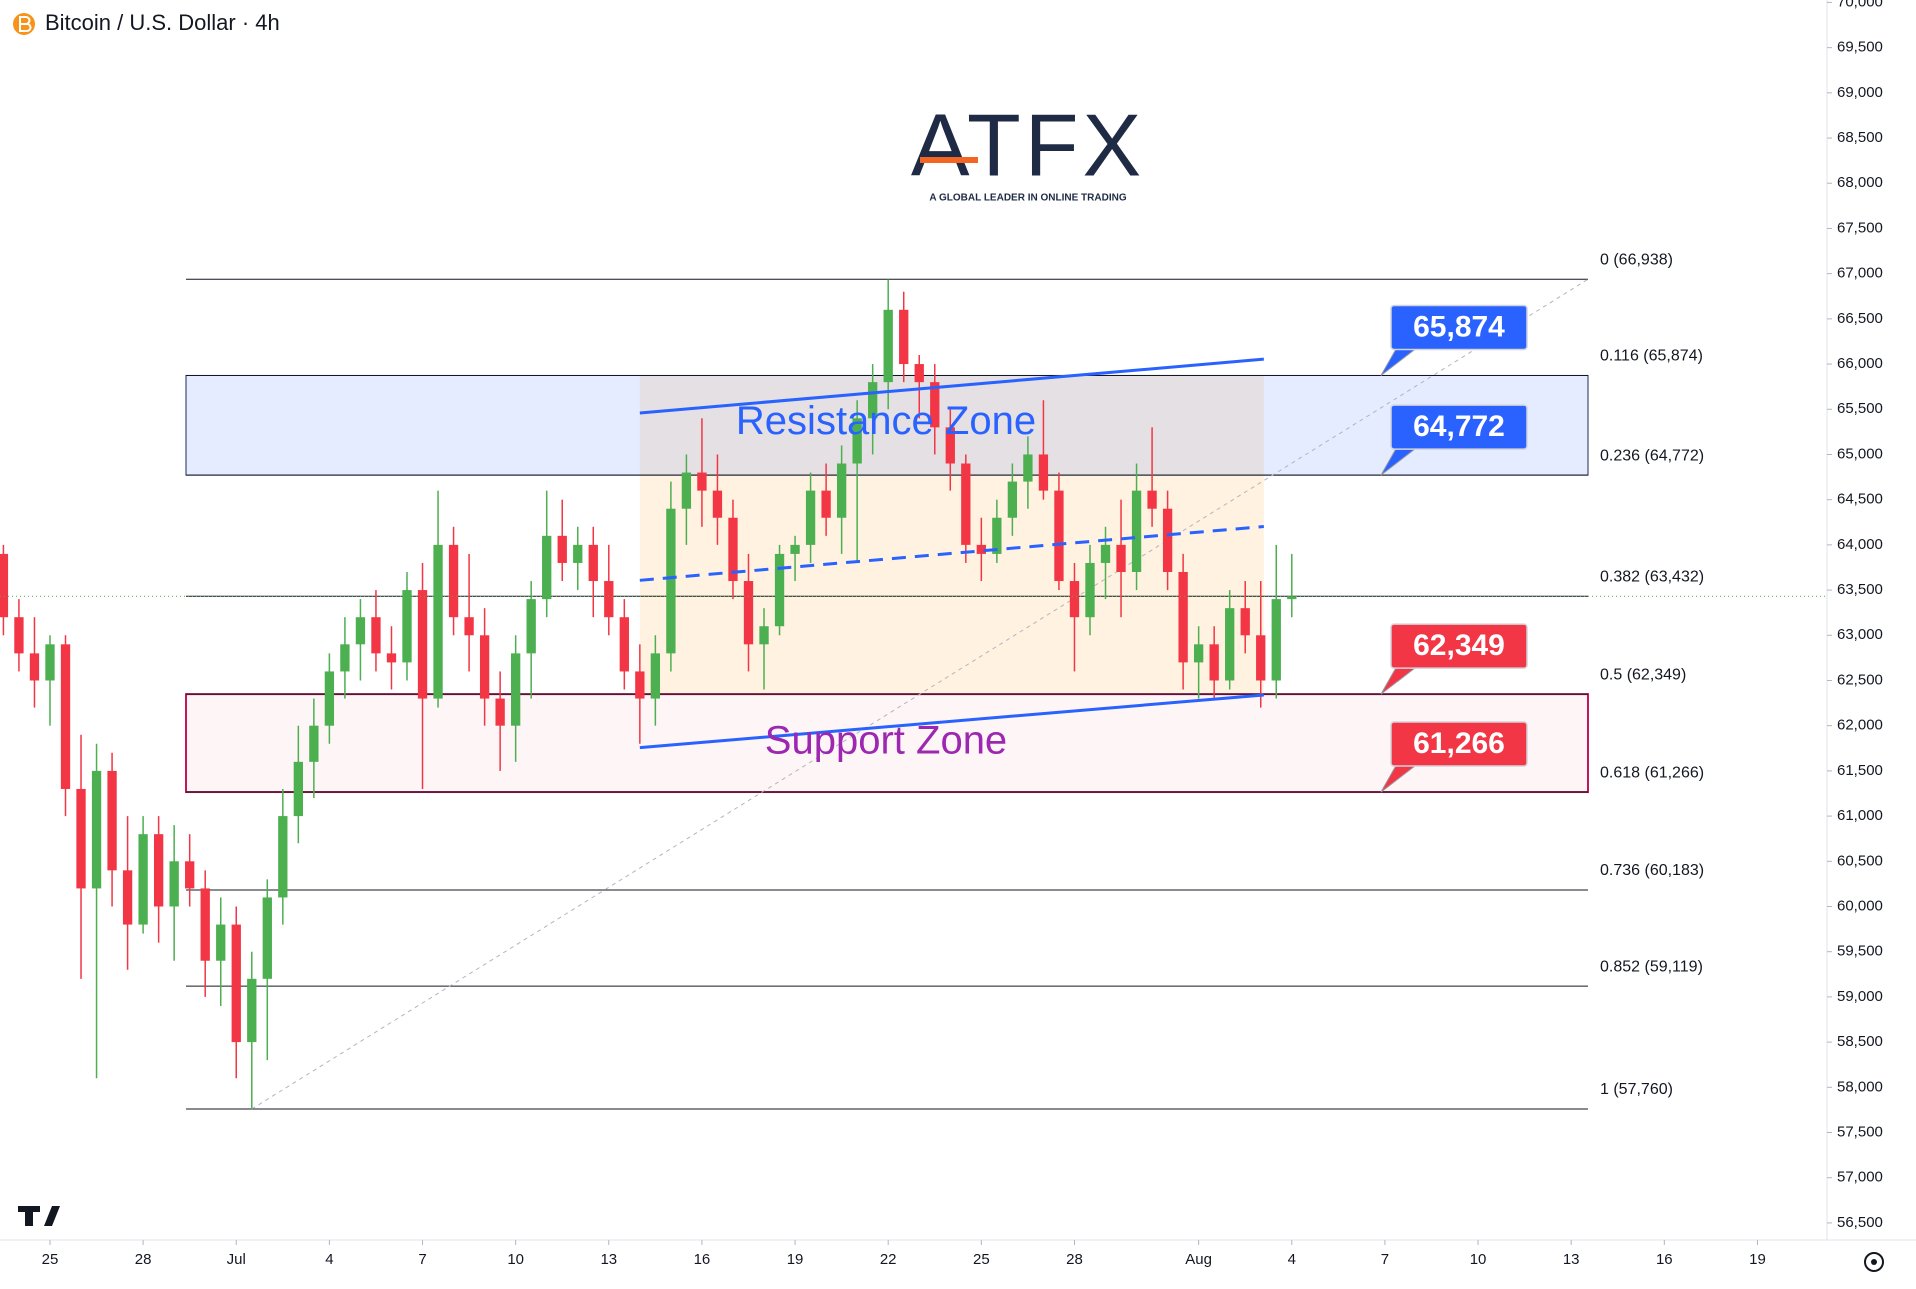  What do you see at coordinates (1459, 743) in the screenshot?
I see `price-badge-label: 61,266` at bounding box center [1459, 743].